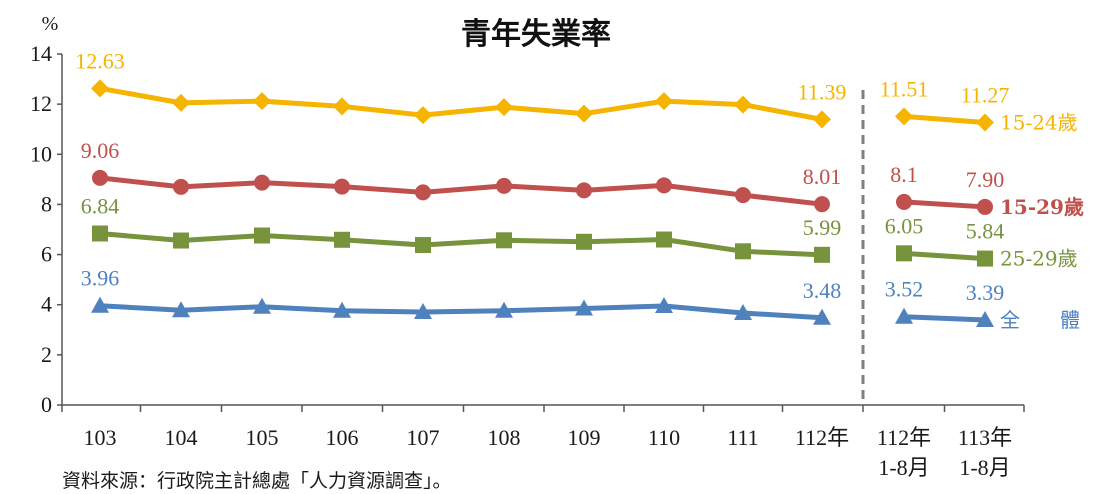 The image size is (1094, 494). Describe the element at coordinates (904, 452) in the screenshot. I see `x-tick-label: 112年 1-8月` at that location.